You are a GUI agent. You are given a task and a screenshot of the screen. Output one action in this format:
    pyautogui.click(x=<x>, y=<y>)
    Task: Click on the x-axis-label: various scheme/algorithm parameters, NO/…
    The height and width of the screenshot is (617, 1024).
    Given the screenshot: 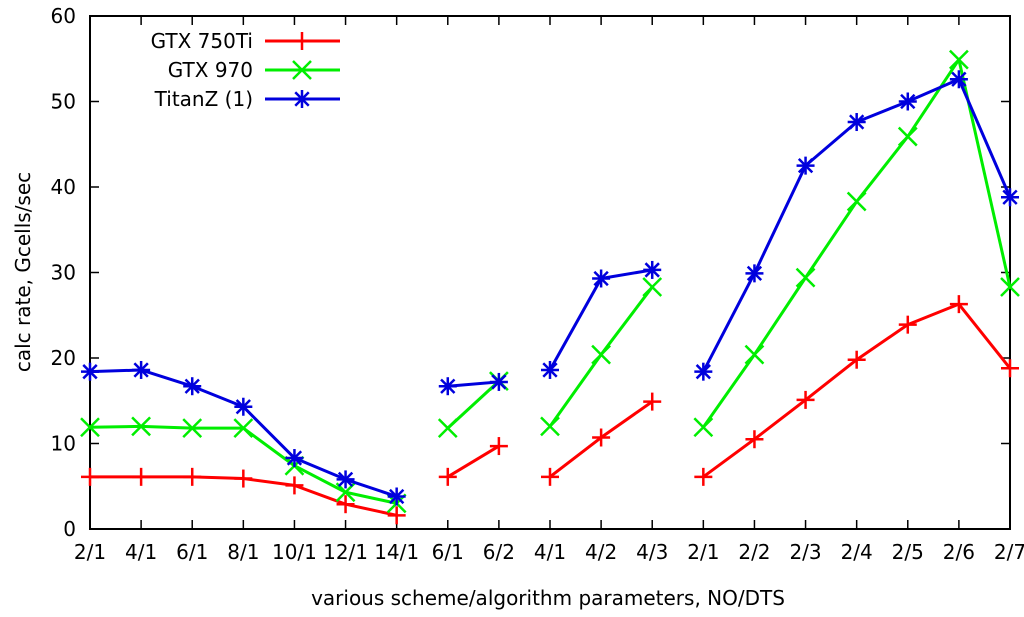 What is the action you would take?
    pyautogui.click(x=548, y=598)
    